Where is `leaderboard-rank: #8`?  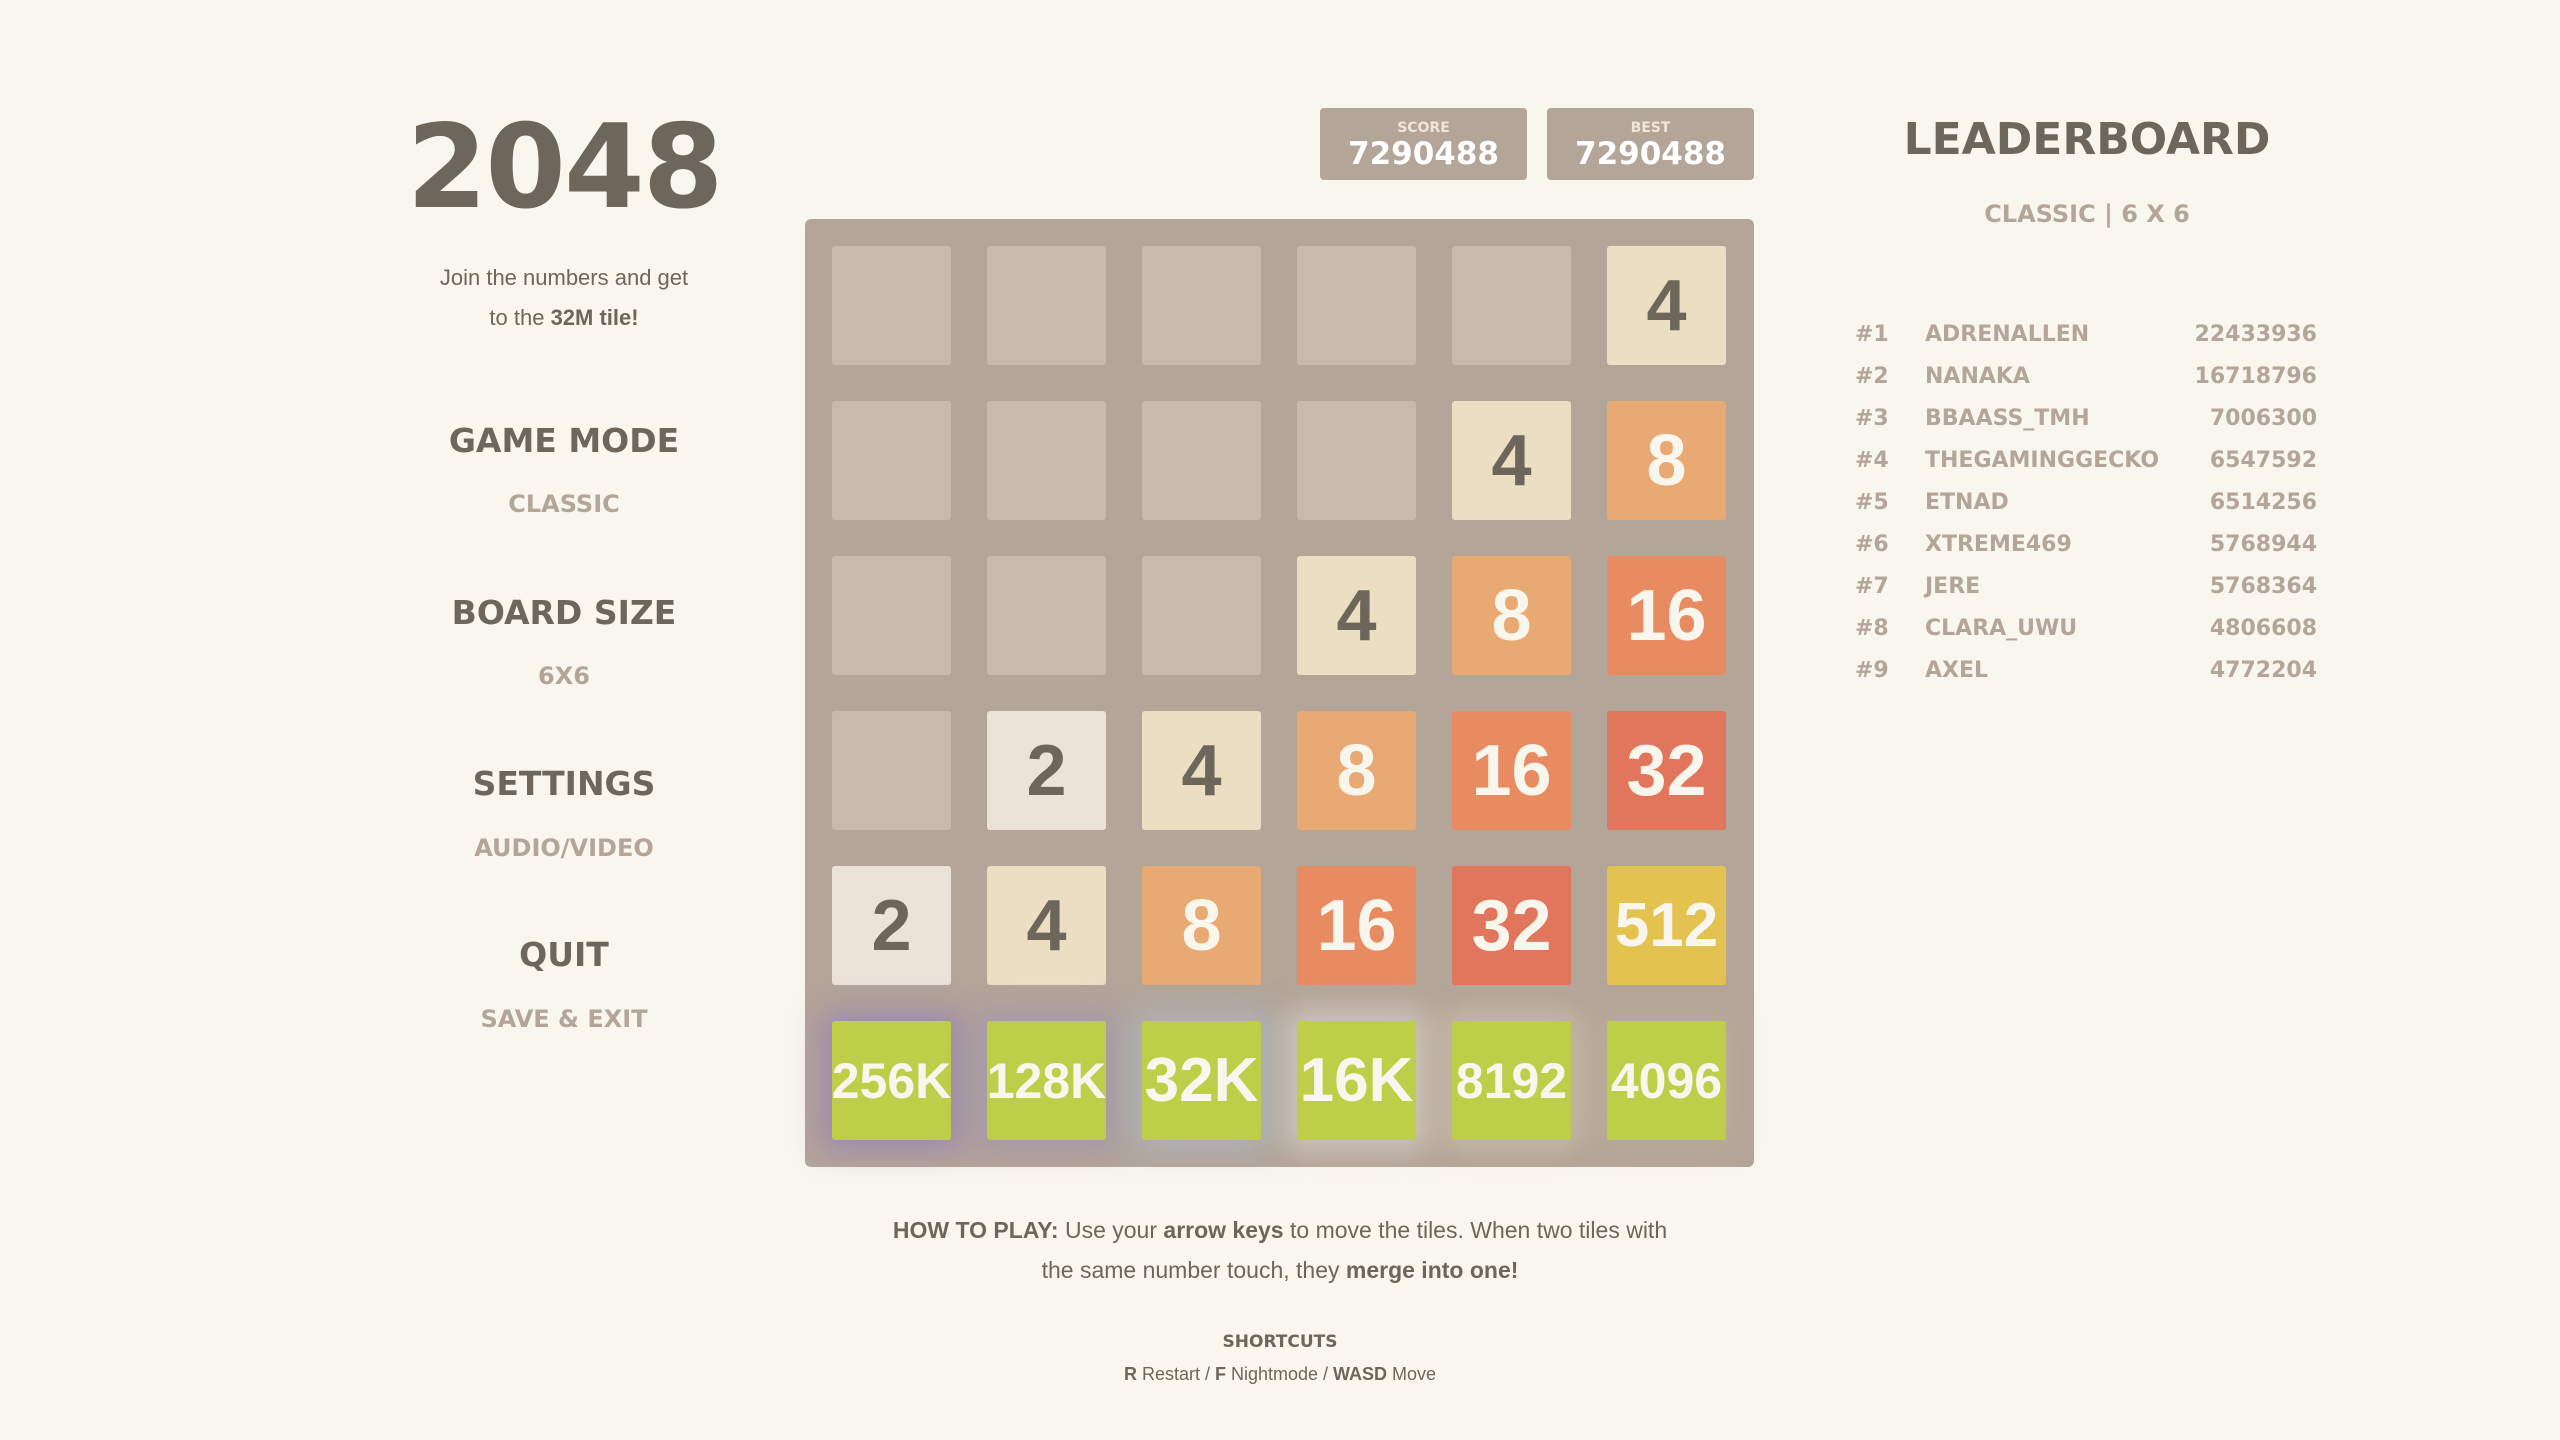 leaderboard-rank: #8 is located at coordinates (1872, 628).